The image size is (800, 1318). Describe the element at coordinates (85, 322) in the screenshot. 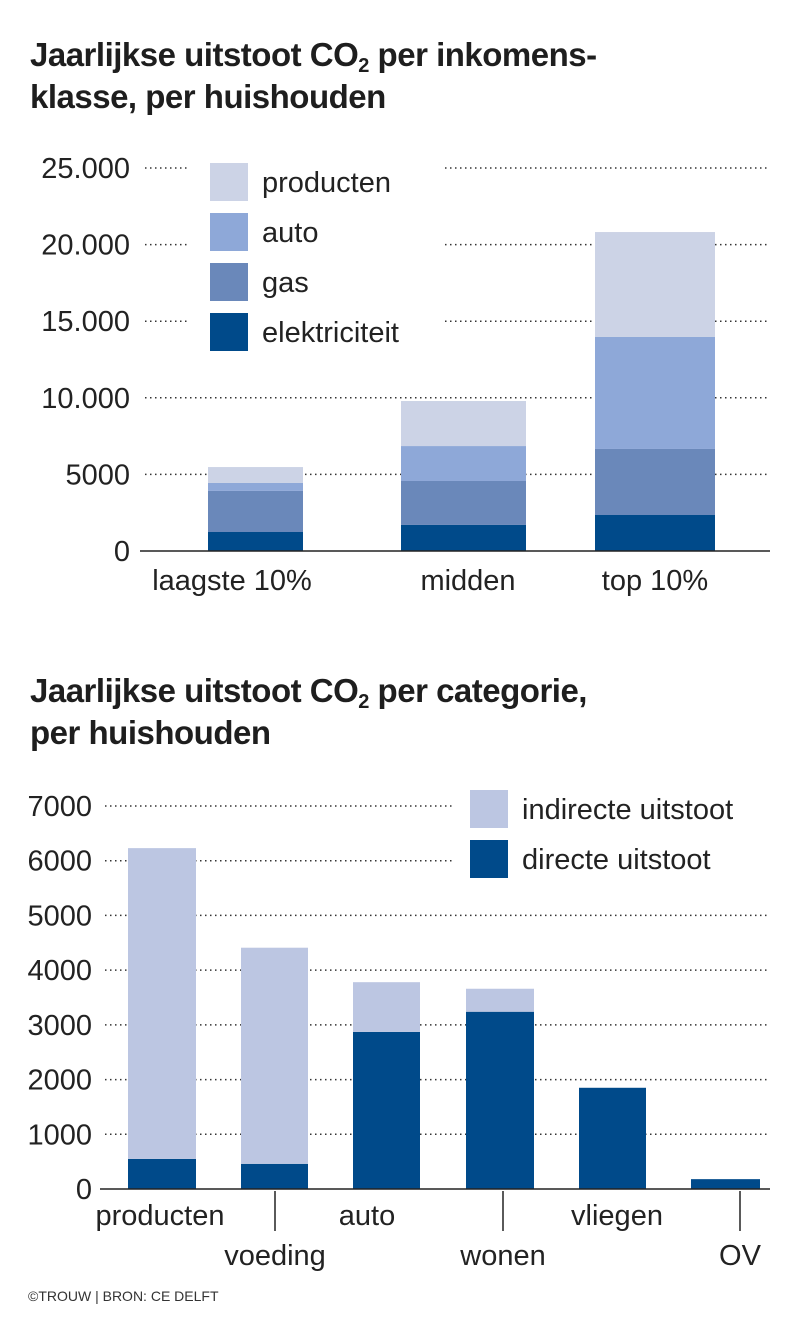

I see `y-tick-label: 15.000` at that location.